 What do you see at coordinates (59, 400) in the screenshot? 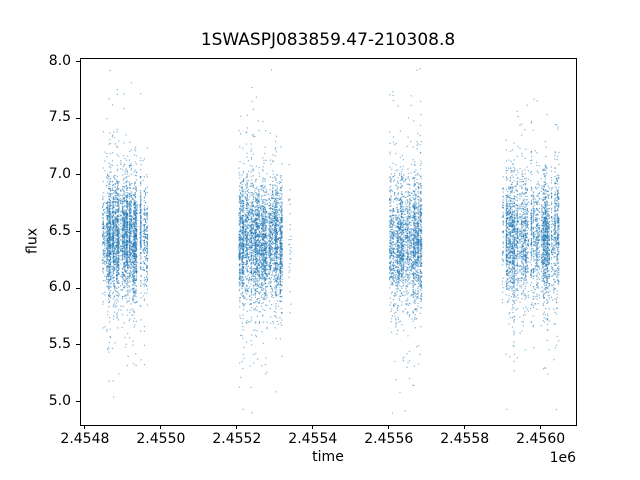
I see `y-tick-label: 5.0` at bounding box center [59, 400].